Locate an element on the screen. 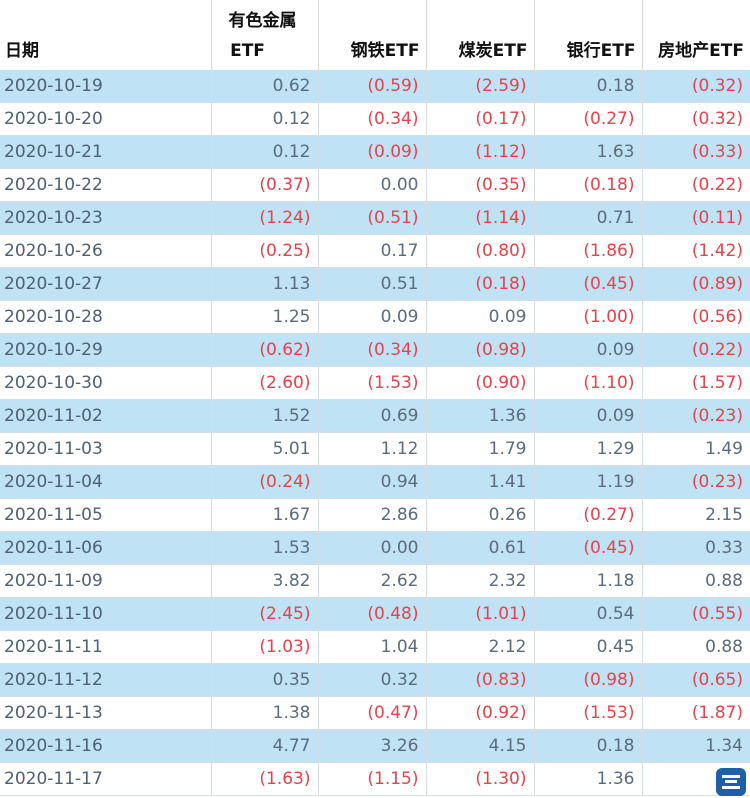  watermark-logo is located at coordinates (731, 782).